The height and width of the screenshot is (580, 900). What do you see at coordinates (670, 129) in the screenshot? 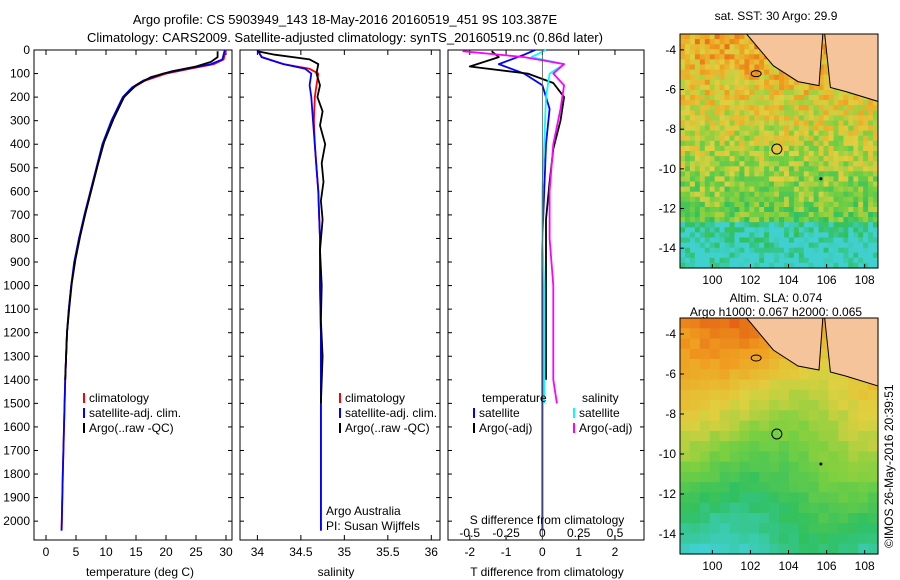
I see `sst-map-ytick-label: -8` at bounding box center [670, 129].